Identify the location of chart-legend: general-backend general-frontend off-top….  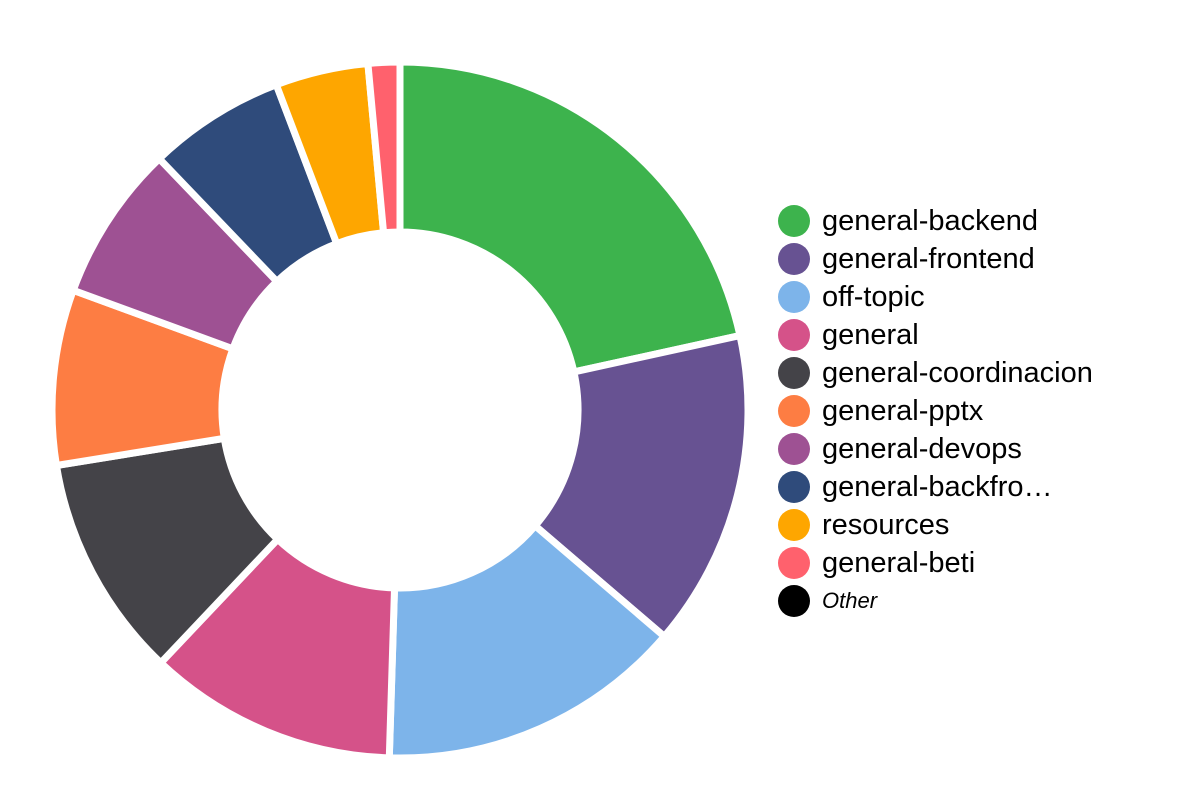
(935, 411).